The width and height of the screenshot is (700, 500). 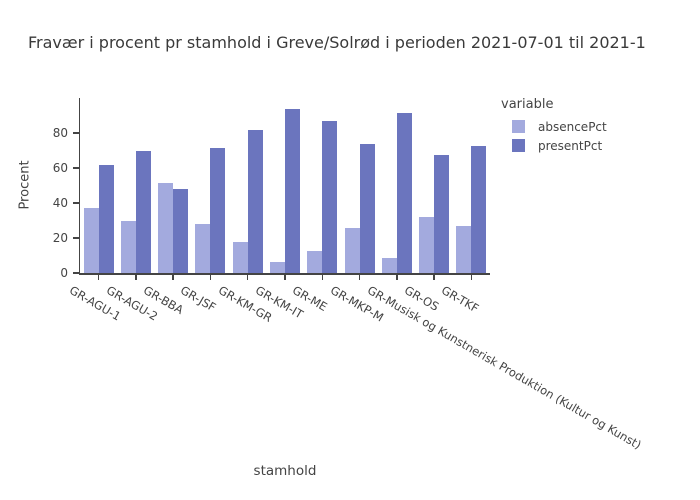 What do you see at coordinates (218, 210) in the screenshot?
I see `bar-presentPct-GR-JSF` at bounding box center [218, 210].